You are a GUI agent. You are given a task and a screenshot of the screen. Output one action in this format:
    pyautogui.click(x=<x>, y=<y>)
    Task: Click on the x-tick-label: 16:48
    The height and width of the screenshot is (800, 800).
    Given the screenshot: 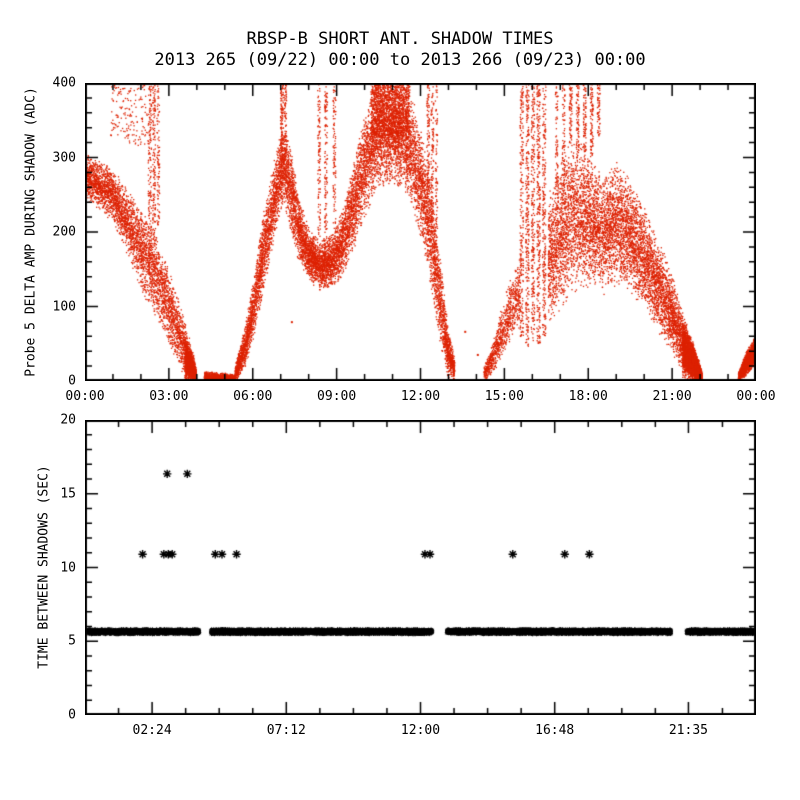 What is the action you would take?
    pyautogui.click(x=555, y=730)
    